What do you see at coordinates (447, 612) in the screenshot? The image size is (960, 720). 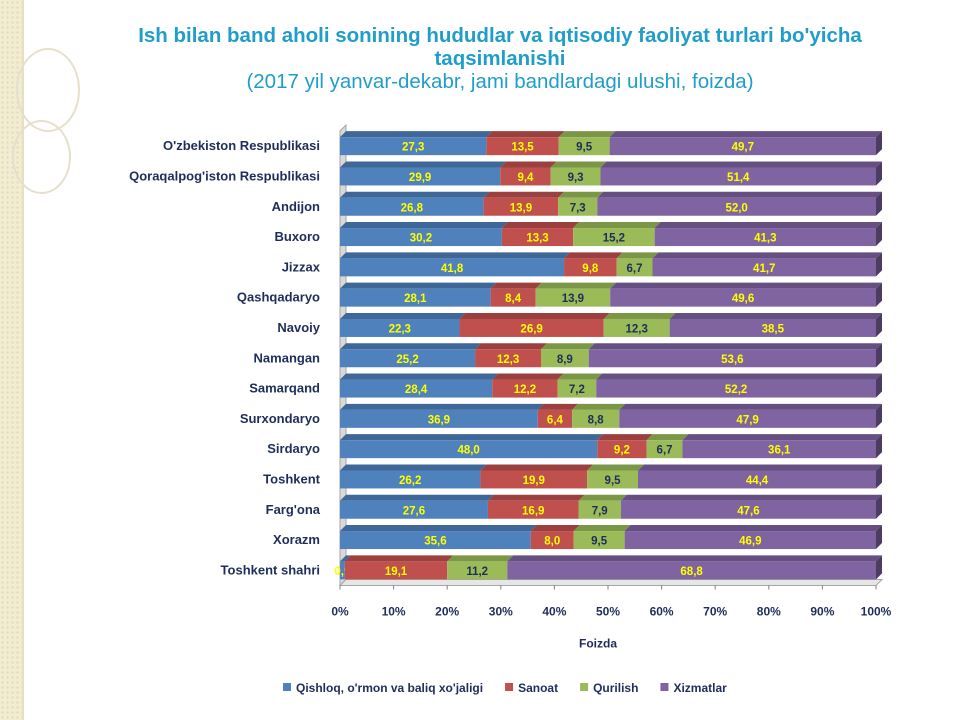 I see `x-tick-label: 20%` at bounding box center [447, 612].